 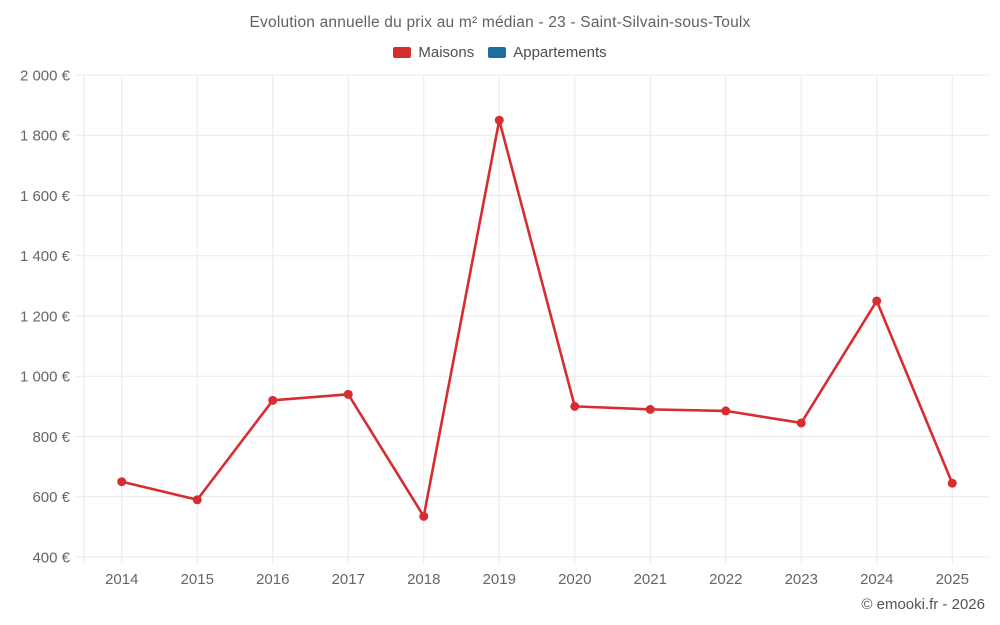 What do you see at coordinates (45, 75) in the screenshot?
I see `svg-text: 2 000 €` at bounding box center [45, 75].